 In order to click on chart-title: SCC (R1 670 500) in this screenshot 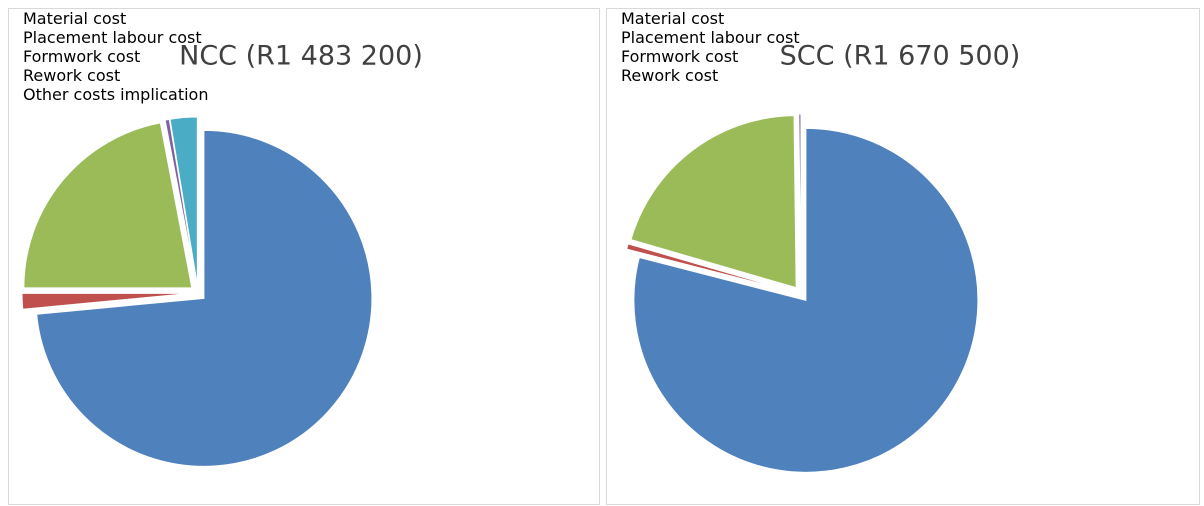, I will do `click(900, 56)`.